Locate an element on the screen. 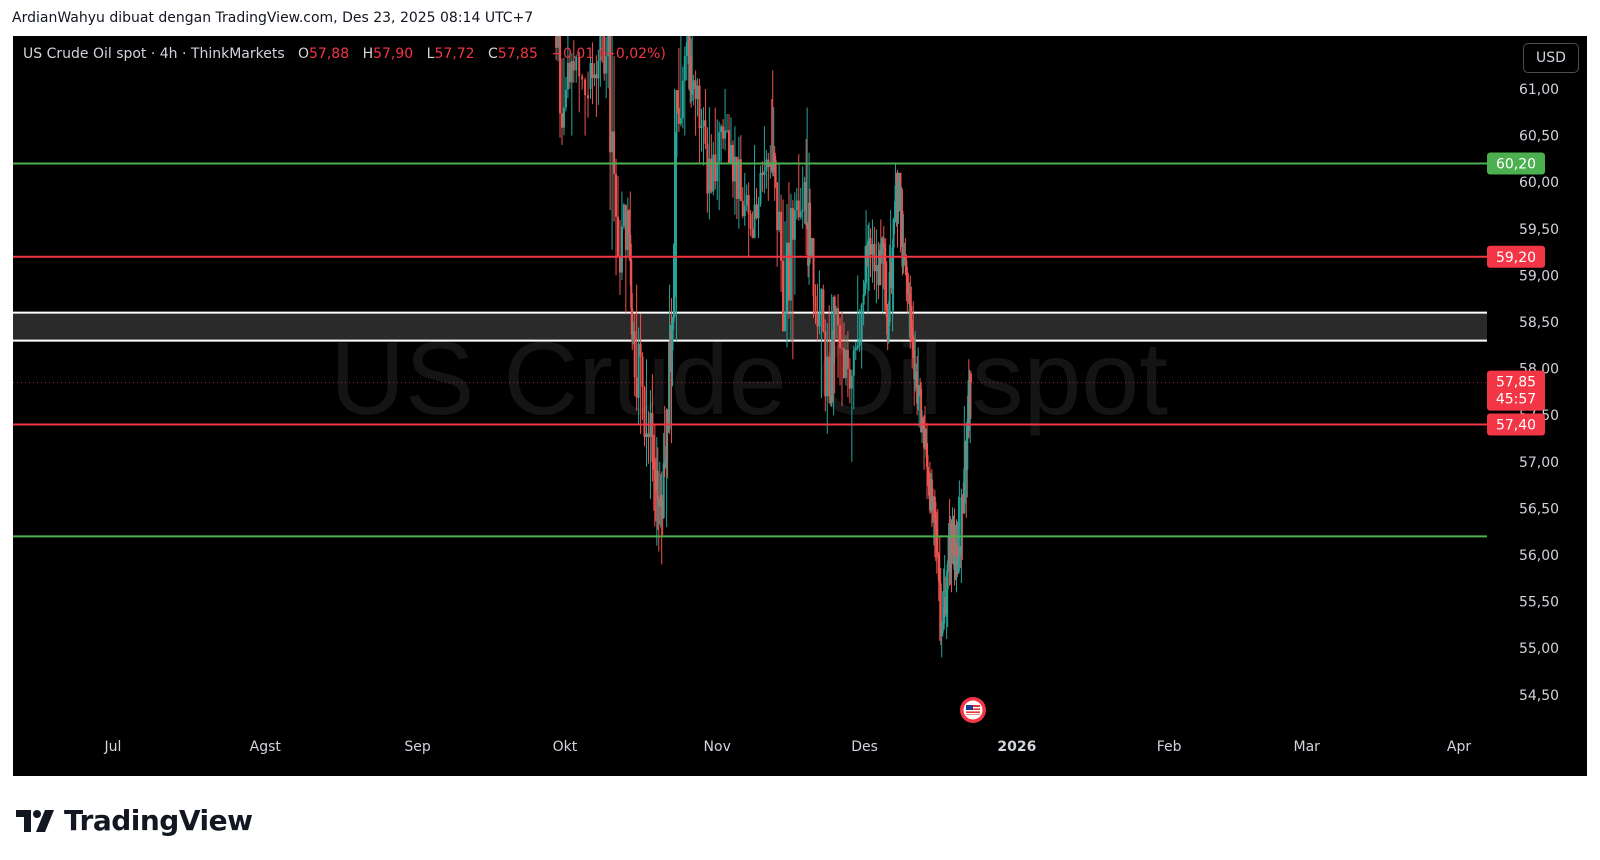 The image size is (1600, 860). time-tick-label: Apr is located at coordinates (1459, 747).